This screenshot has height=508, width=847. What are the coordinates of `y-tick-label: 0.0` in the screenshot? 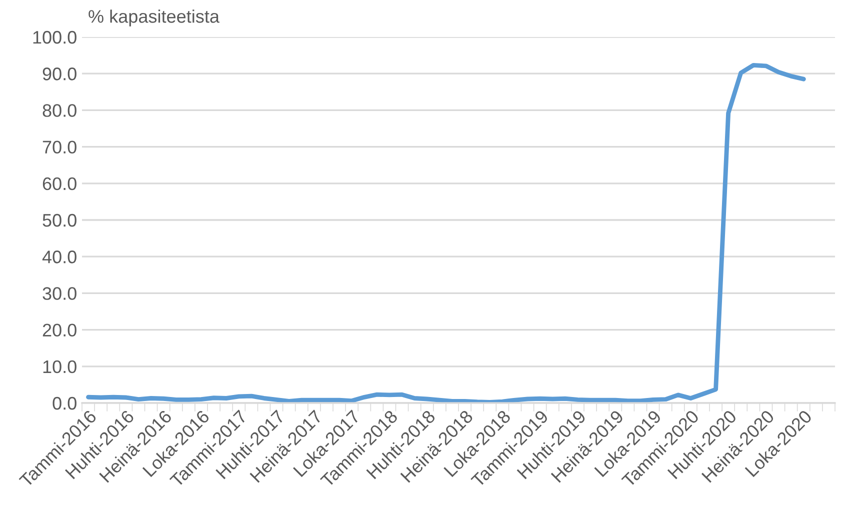 It's located at (64, 403).